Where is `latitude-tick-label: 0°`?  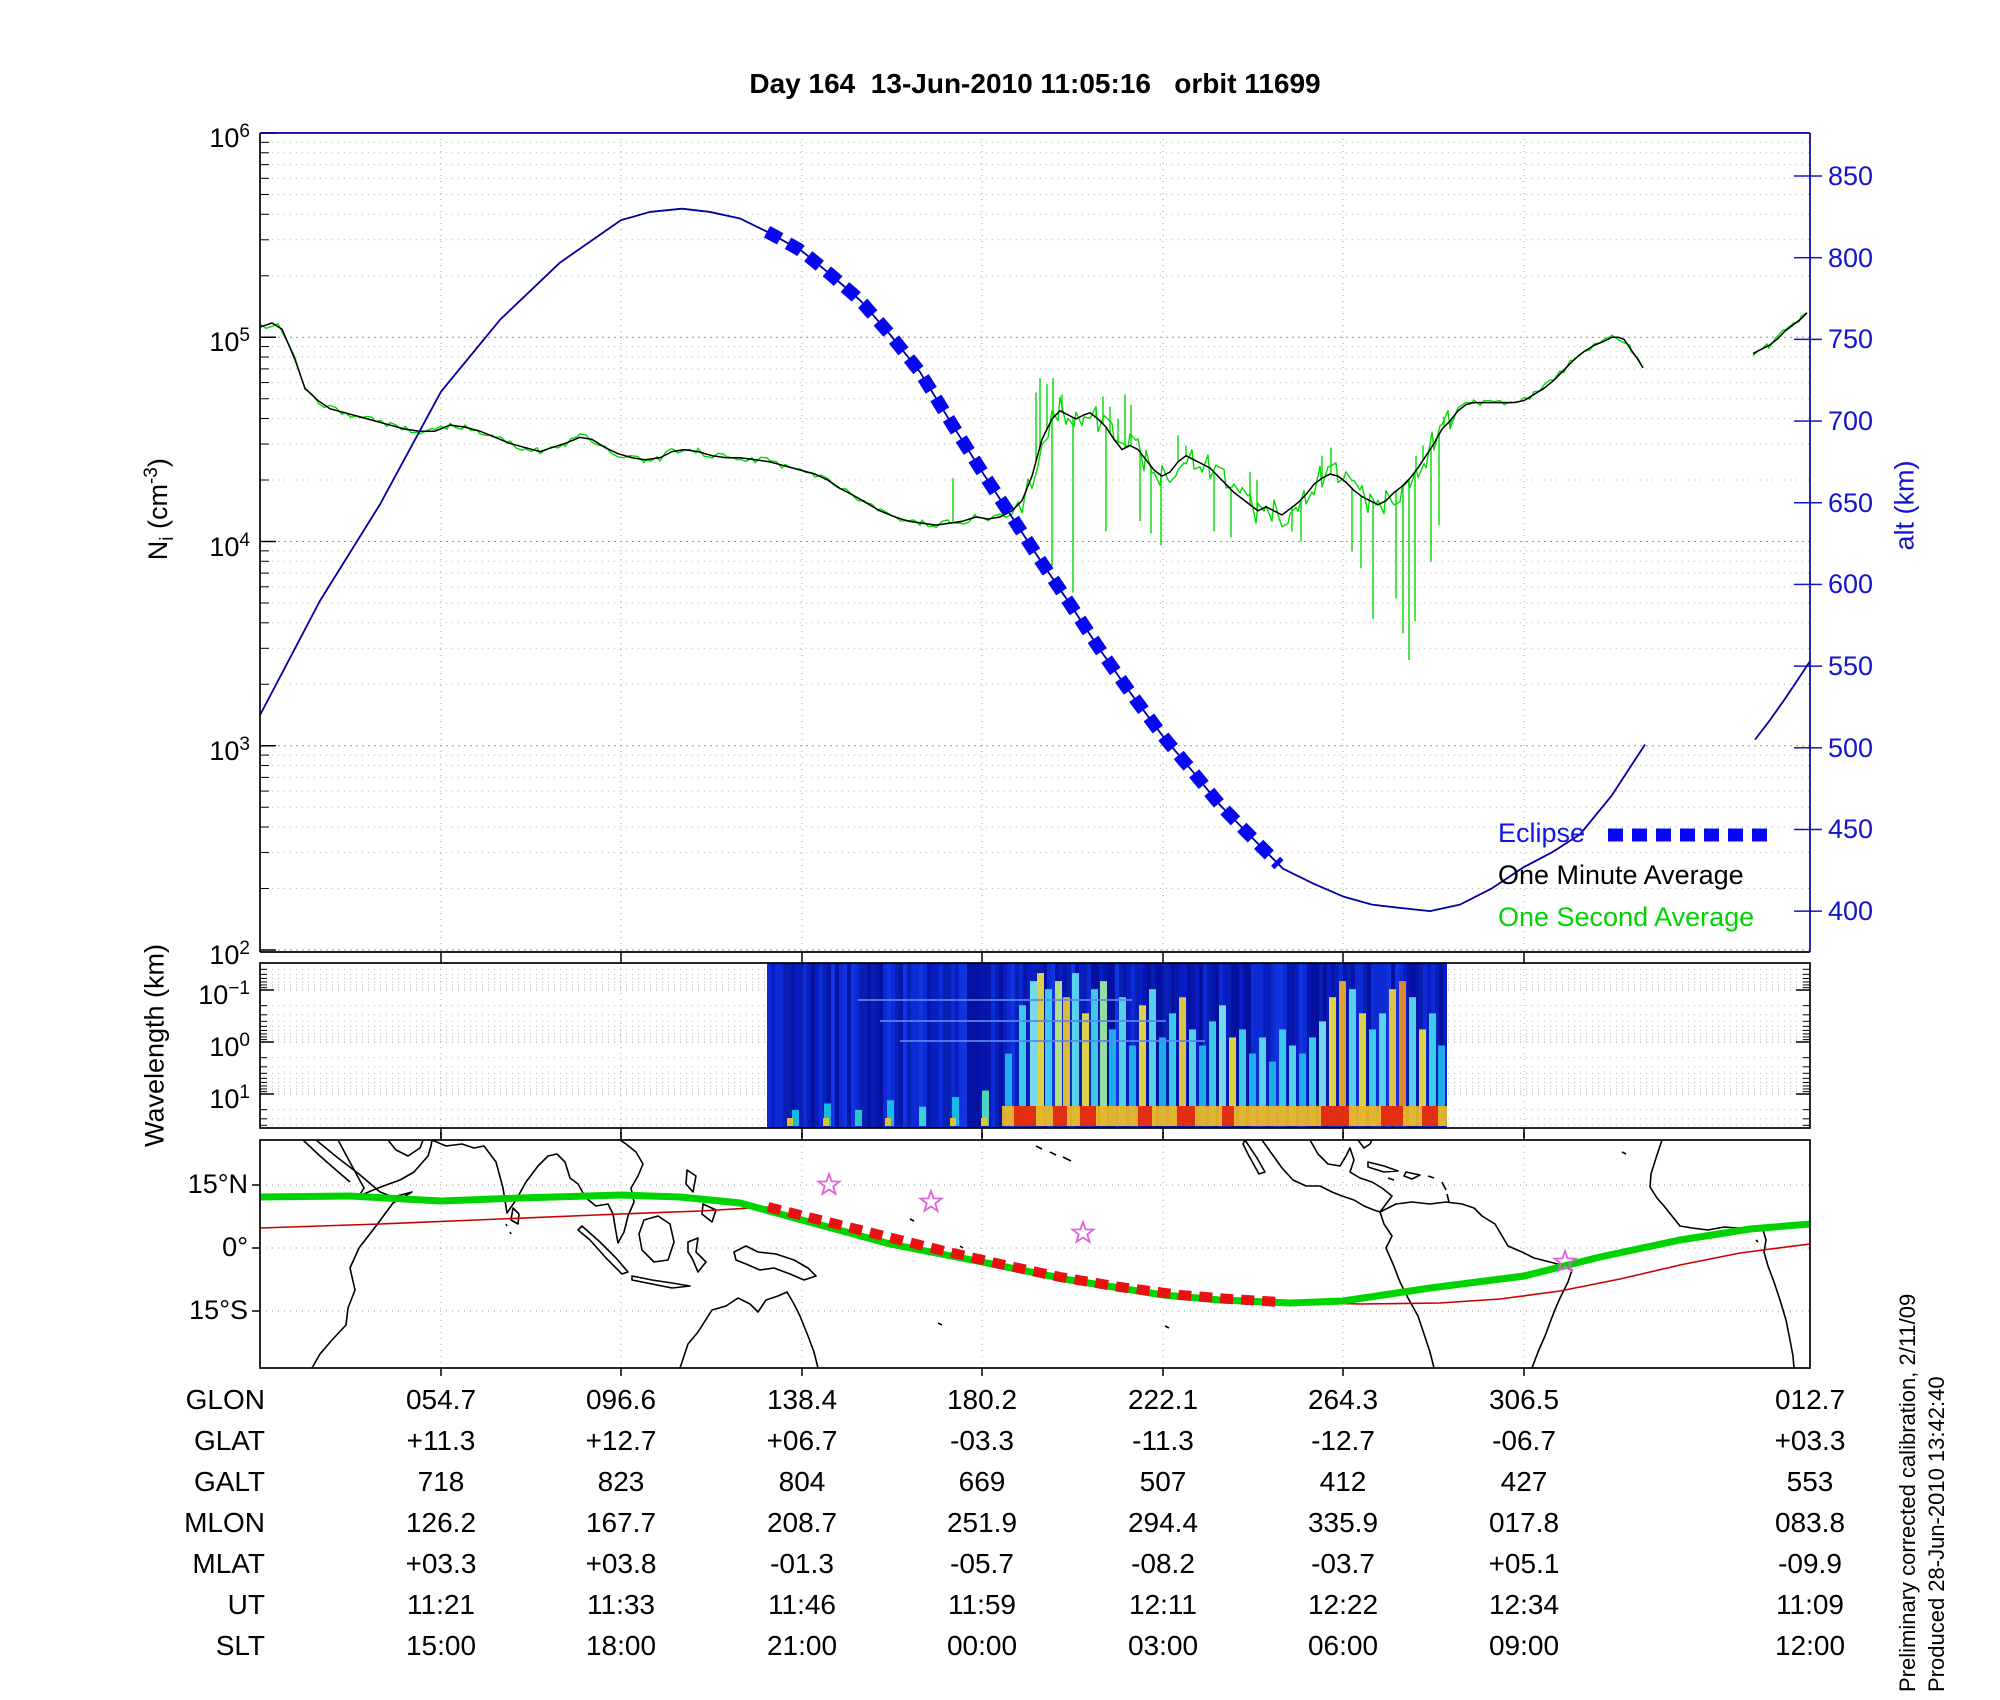 latitude-tick-label: 0° is located at coordinates (235, 1247).